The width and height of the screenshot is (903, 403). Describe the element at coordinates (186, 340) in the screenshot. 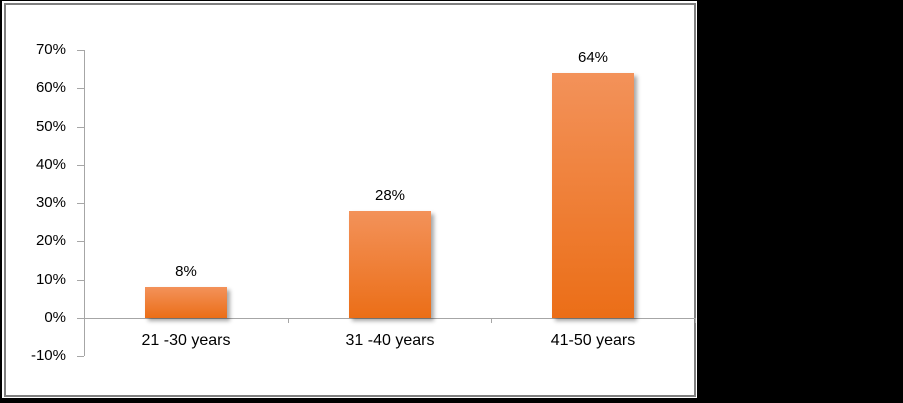

I see `x-axis-category-label: 21 -30 years` at that location.